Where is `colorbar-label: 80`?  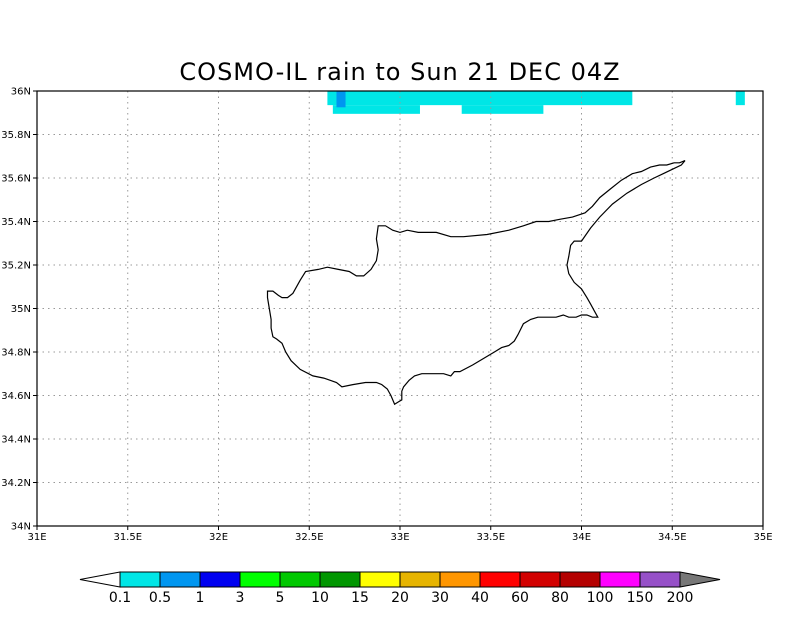 colorbar-label: 80 is located at coordinates (560, 598).